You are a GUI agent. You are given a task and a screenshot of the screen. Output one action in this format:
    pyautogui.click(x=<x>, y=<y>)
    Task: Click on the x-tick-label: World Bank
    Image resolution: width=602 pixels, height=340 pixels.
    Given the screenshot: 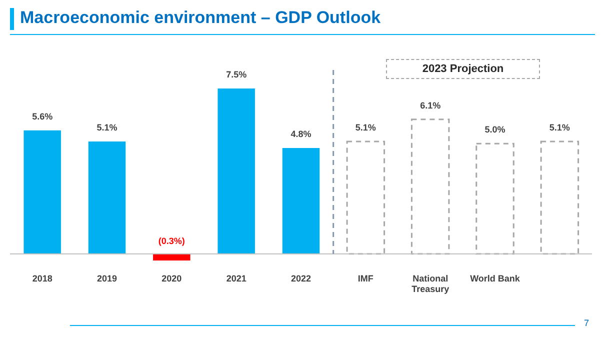 What is the action you would take?
    pyautogui.click(x=495, y=278)
    